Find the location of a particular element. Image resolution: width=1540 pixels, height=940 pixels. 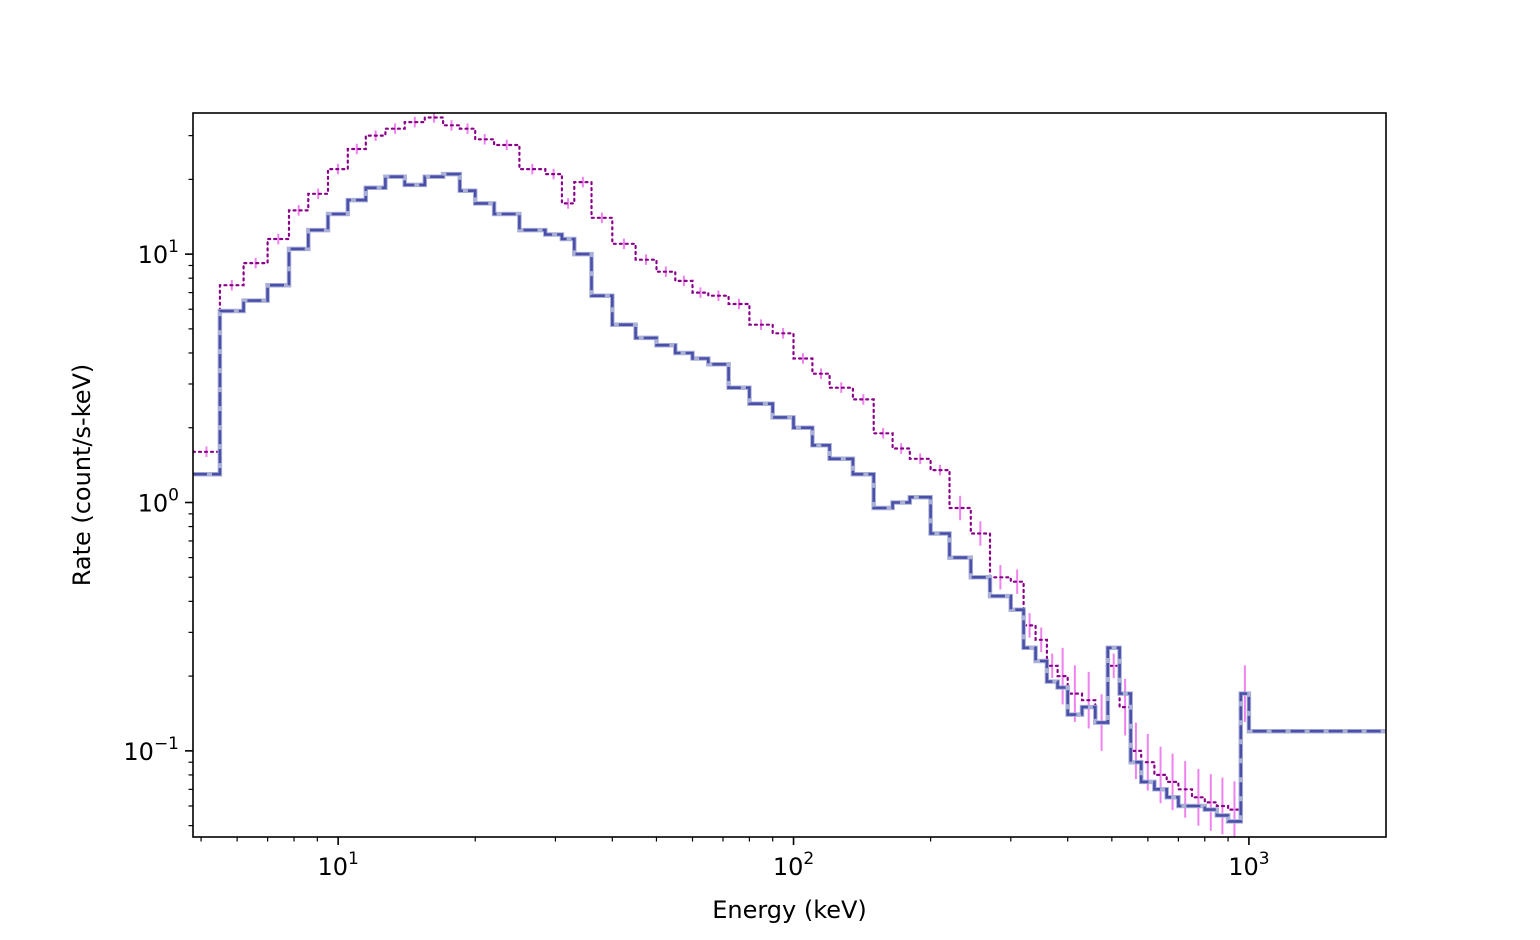

y-axis: 10⁻¹ 10⁰ 10¹ is located at coordinates (158, 481).